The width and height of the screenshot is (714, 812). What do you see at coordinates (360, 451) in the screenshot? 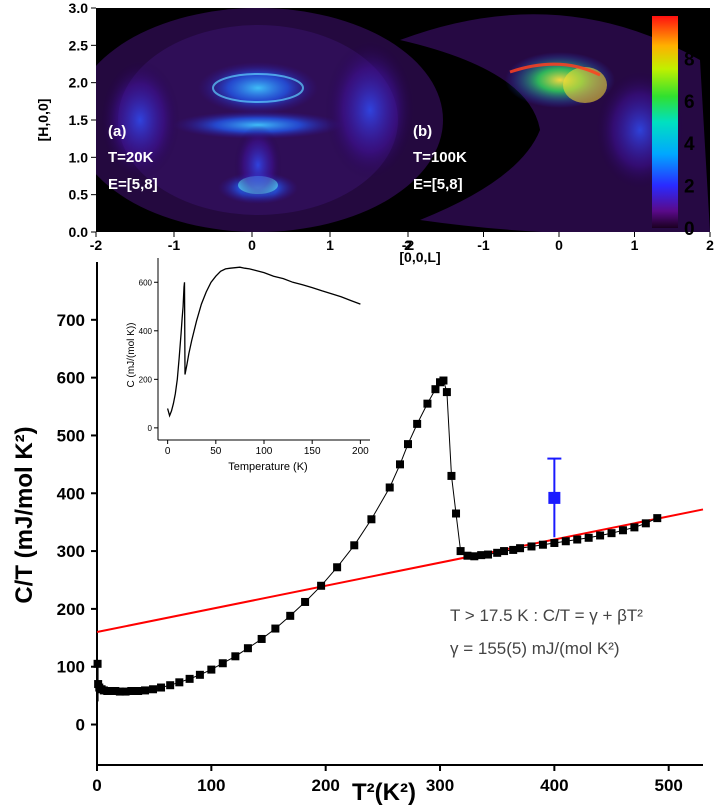
I see `inset-x-tick-label: 200` at bounding box center [360, 451].